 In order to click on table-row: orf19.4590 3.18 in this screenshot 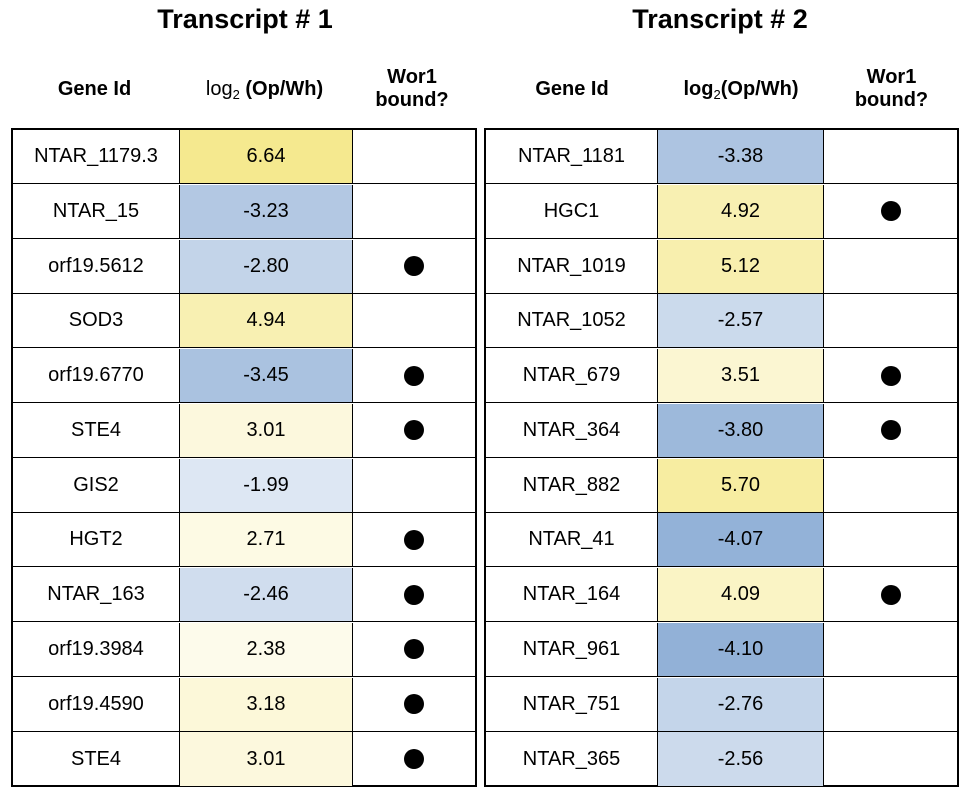, I will do `click(244, 704)`.